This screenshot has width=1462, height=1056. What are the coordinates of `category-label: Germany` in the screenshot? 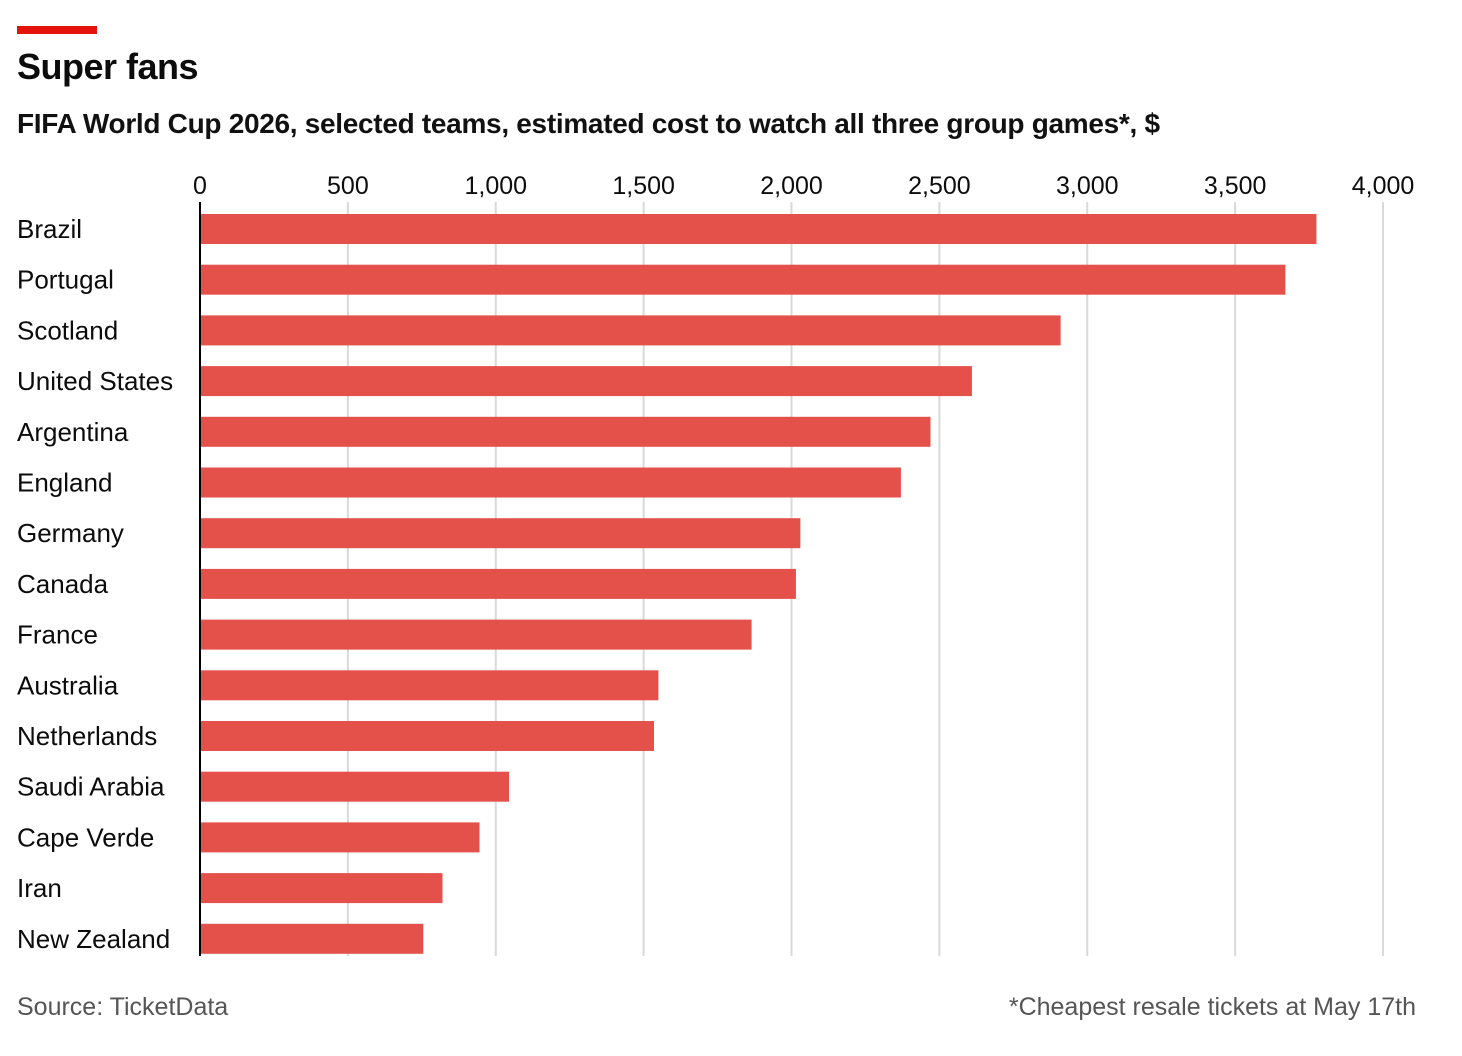 It's located at (70, 533).